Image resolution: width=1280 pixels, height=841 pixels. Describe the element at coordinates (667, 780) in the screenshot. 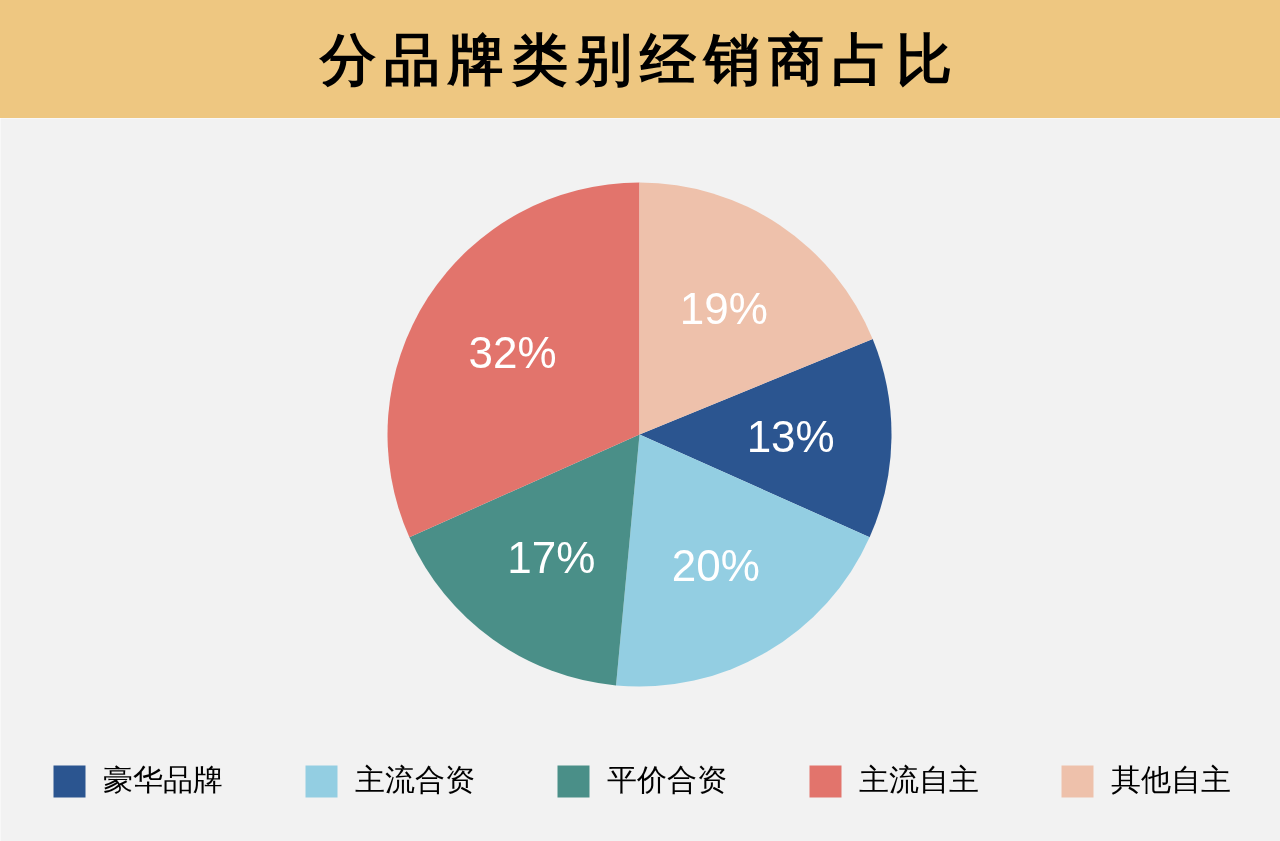

I see `legend-label: 平价合资` at that location.